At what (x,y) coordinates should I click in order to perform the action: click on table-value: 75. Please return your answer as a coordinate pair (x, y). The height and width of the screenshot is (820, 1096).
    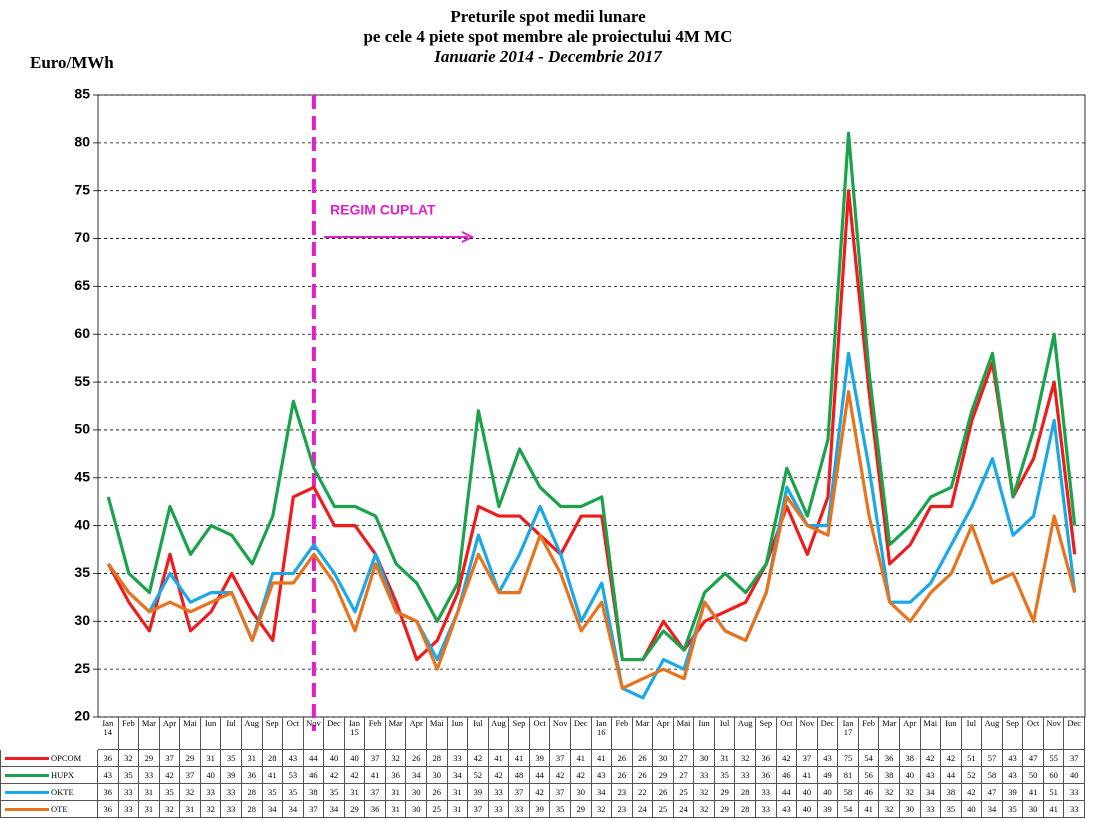
    Looking at the image, I should click on (848, 758).